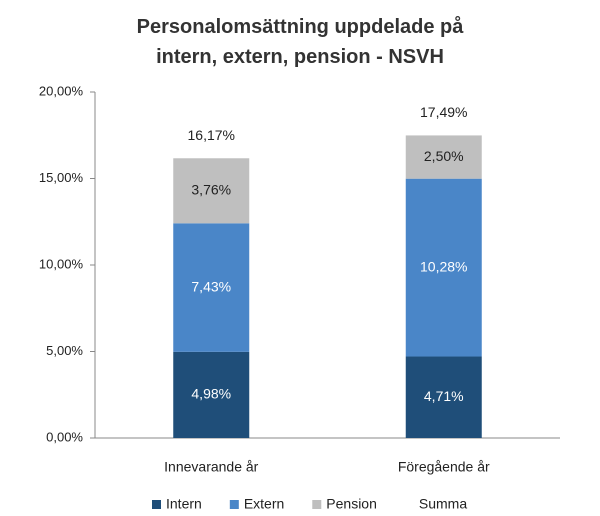 The width and height of the screenshot is (600, 516). Describe the element at coordinates (443, 504) in the screenshot. I see `legend-label: Summa` at that location.